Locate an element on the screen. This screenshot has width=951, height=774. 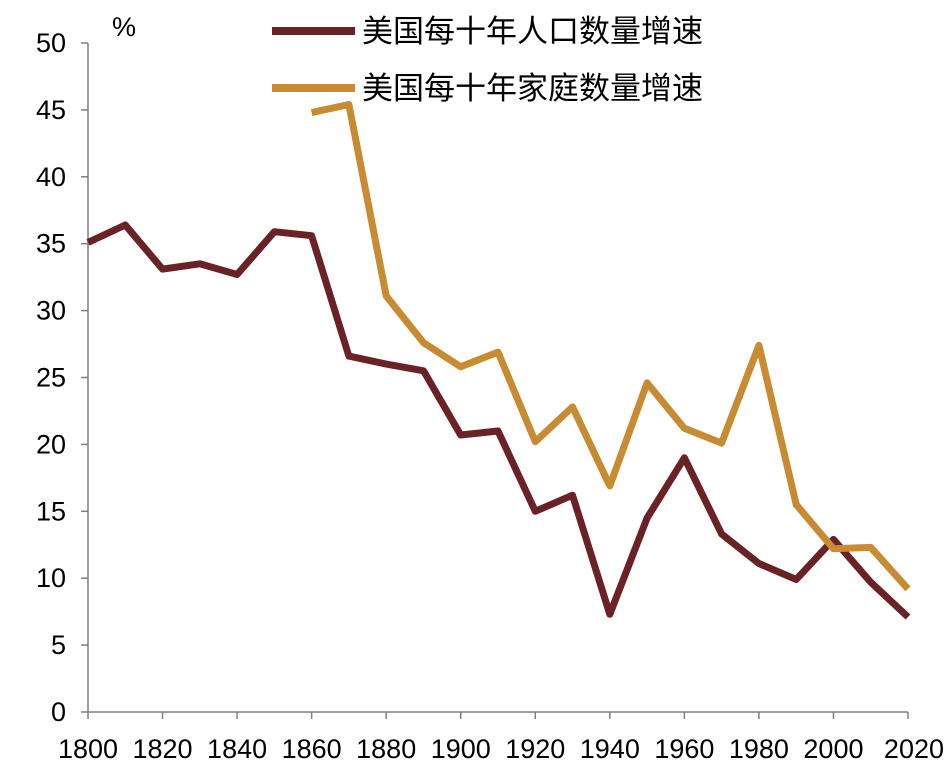
x-tick-label: 1880 is located at coordinates (386, 749).